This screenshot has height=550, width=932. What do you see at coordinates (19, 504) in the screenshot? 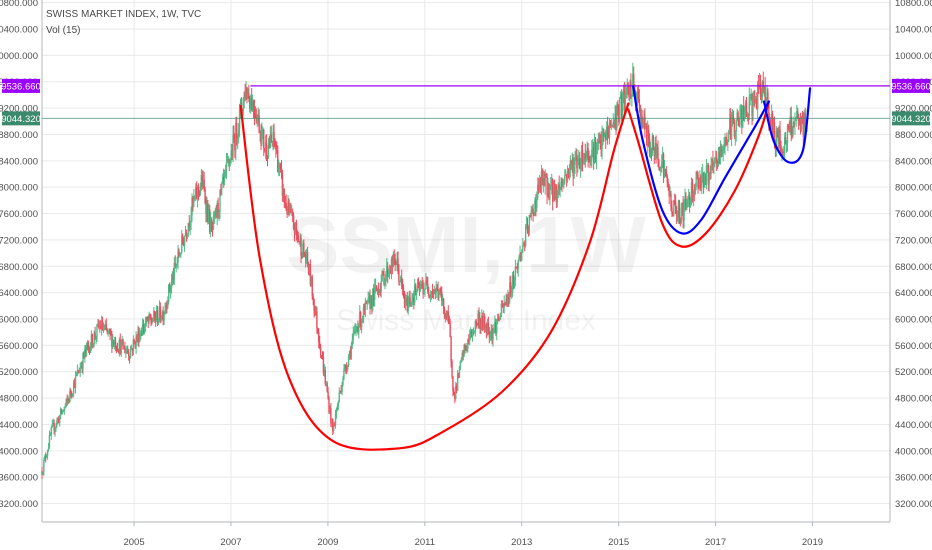
I see `y-tick-label-left: 3200.000` at bounding box center [19, 504].